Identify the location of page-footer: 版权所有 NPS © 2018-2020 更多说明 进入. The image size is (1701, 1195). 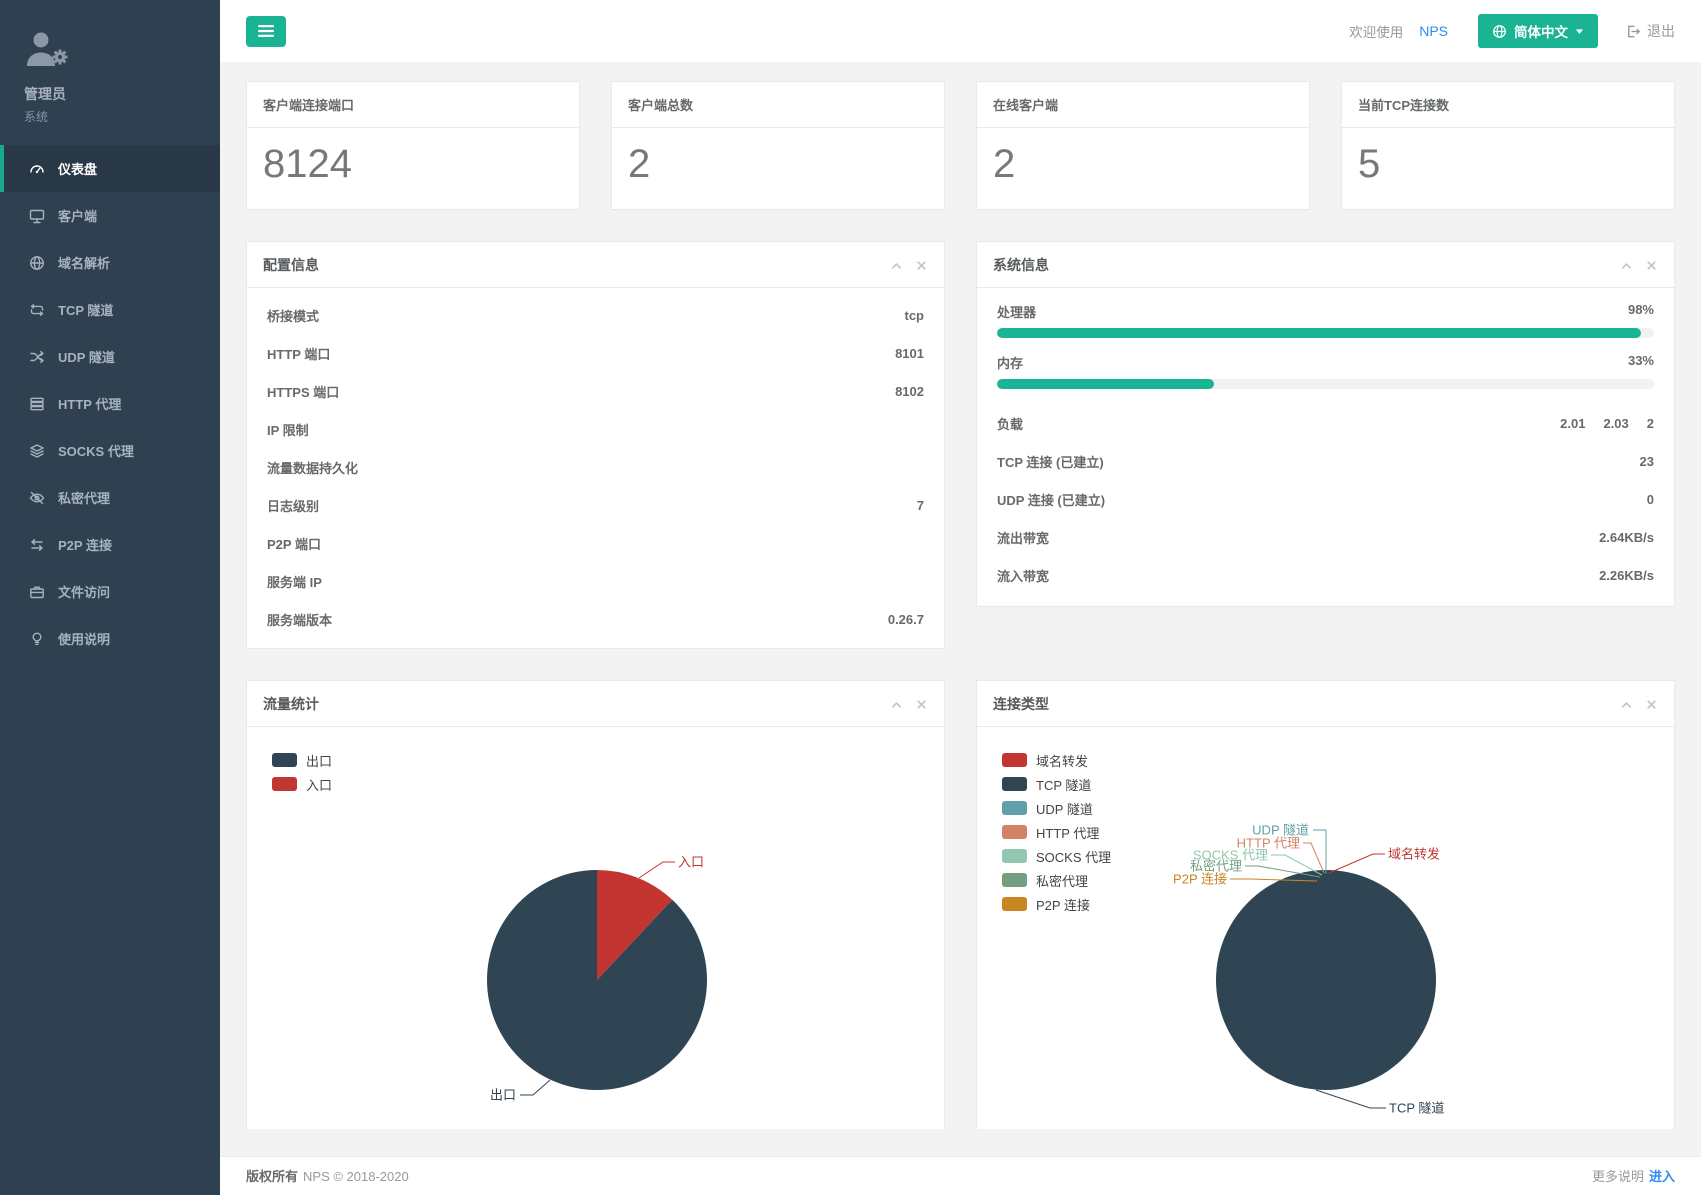
(960, 1175).